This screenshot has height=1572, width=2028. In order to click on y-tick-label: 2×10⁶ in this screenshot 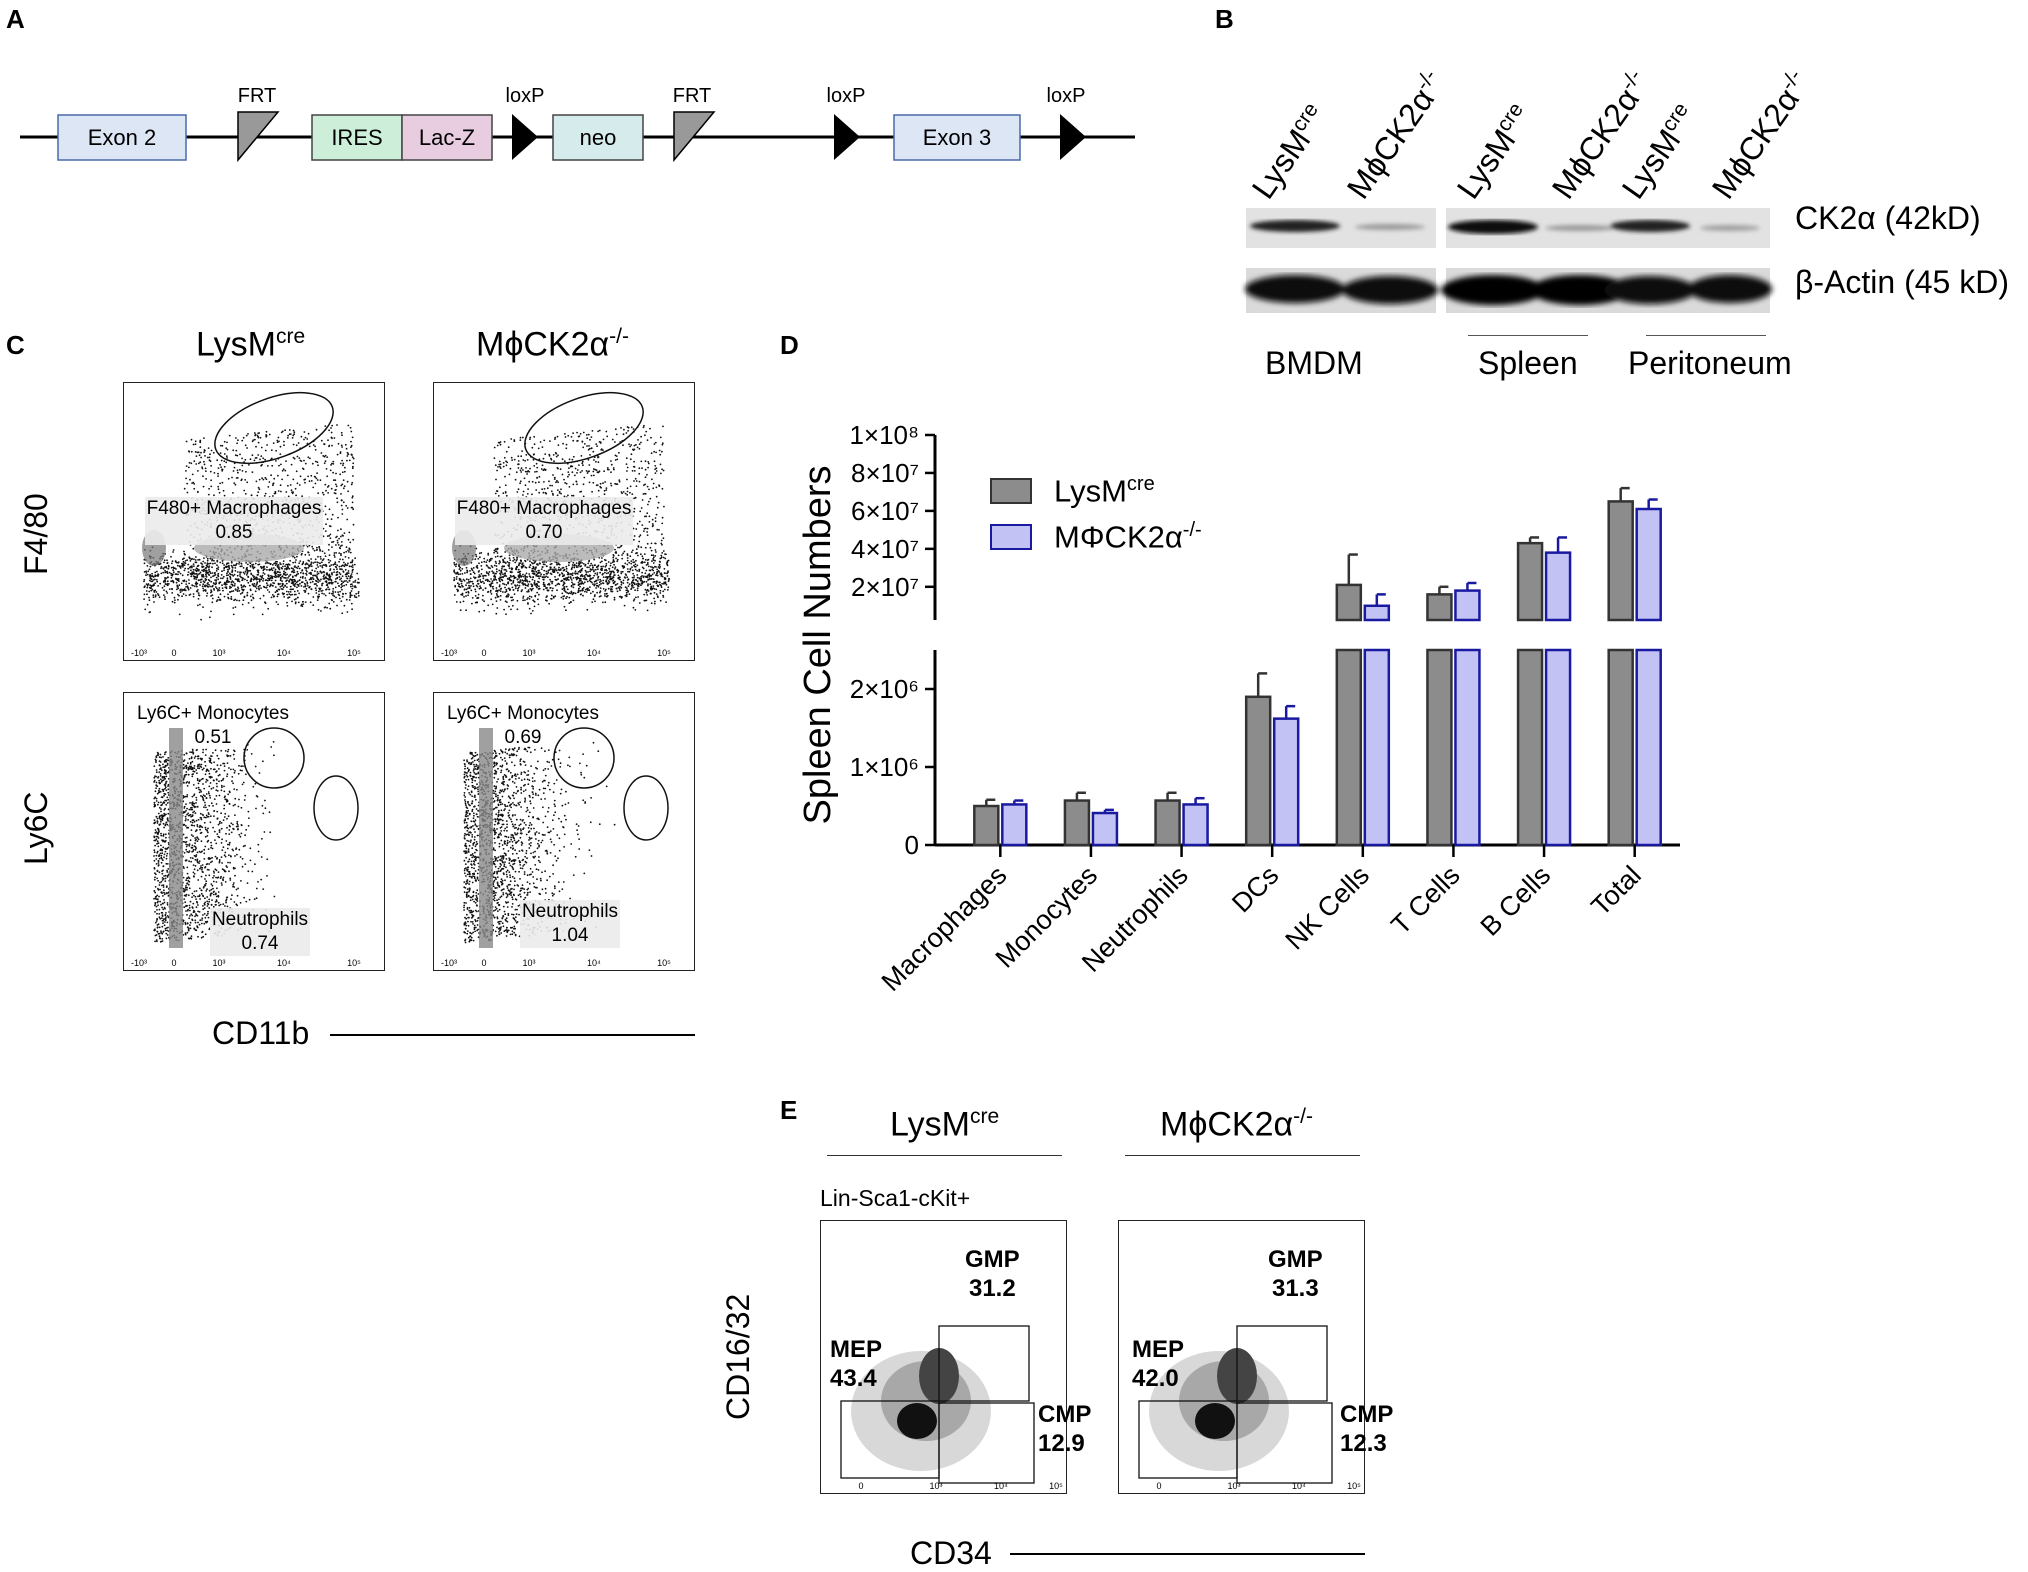, I will do `click(884, 689)`.